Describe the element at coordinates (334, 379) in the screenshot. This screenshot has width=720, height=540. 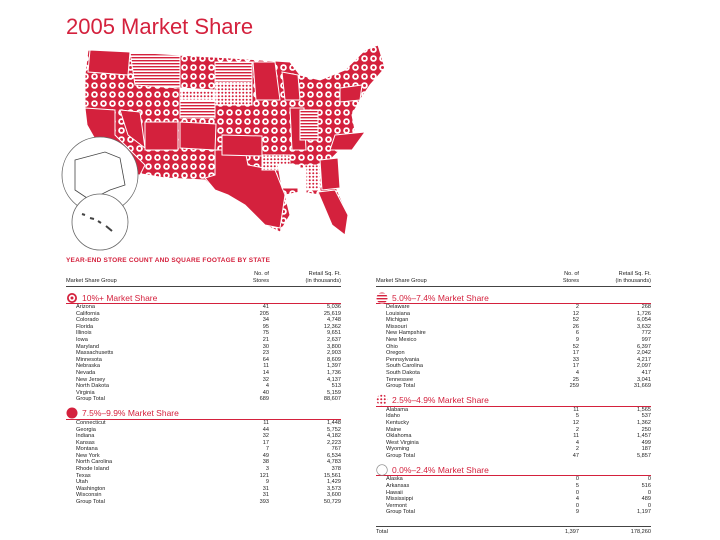
I see `table-cell: 4,137` at that location.